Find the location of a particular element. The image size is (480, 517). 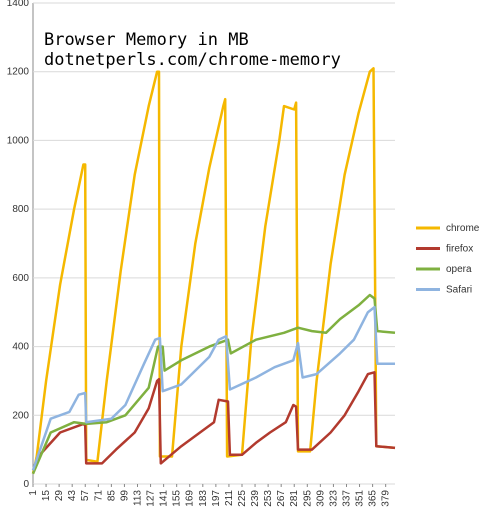

x-tick-label: 43 is located at coordinates (72, 496).